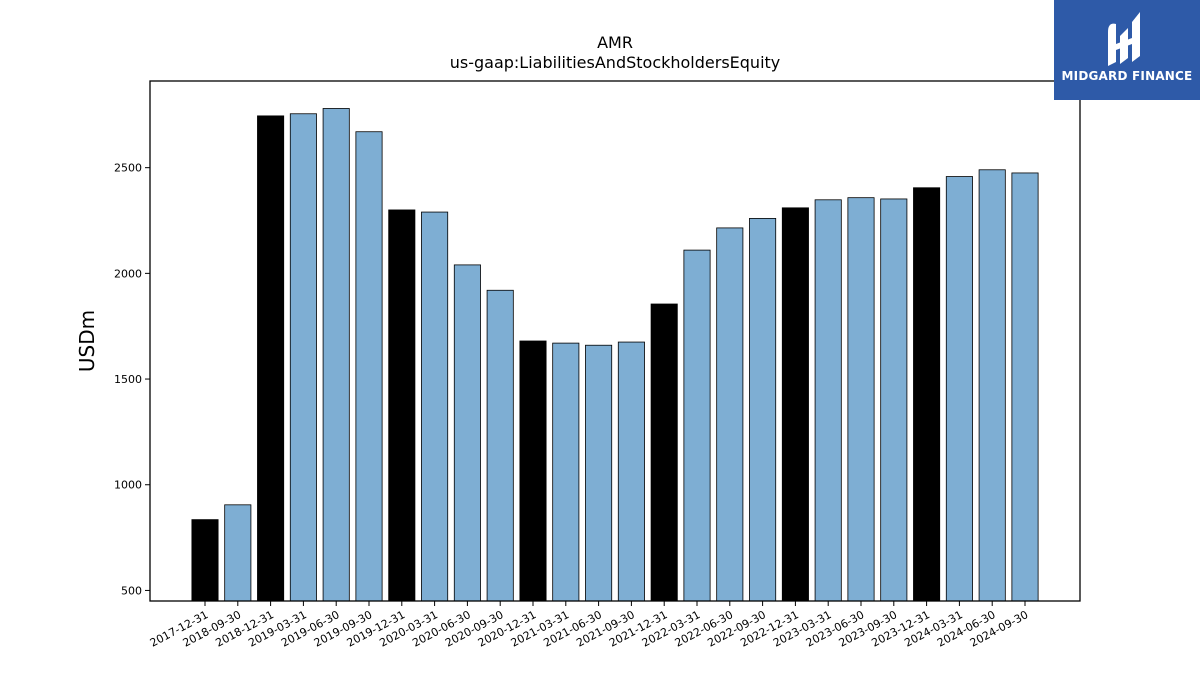 This screenshot has height=675, width=1200. Describe the element at coordinates (128, 379) in the screenshot. I see `y-tick-label: 1500` at that location.